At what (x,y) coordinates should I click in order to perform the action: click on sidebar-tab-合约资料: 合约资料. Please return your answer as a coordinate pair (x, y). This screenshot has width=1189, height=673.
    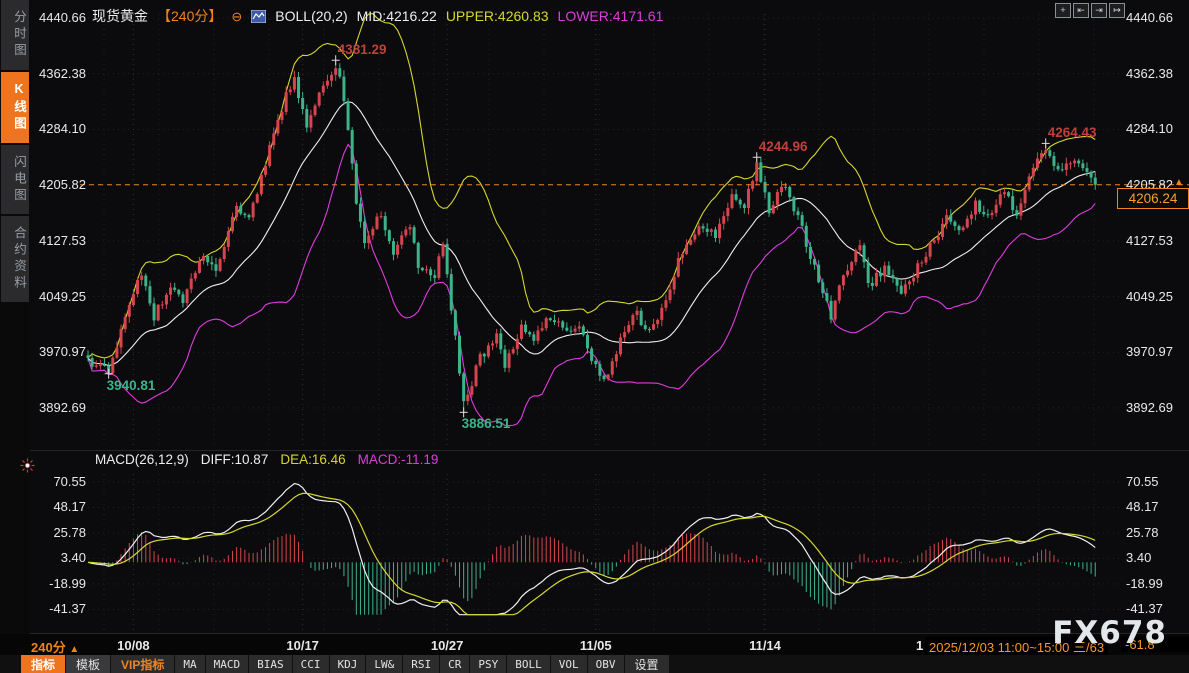
    Looking at the image, I should click on (15, 259).